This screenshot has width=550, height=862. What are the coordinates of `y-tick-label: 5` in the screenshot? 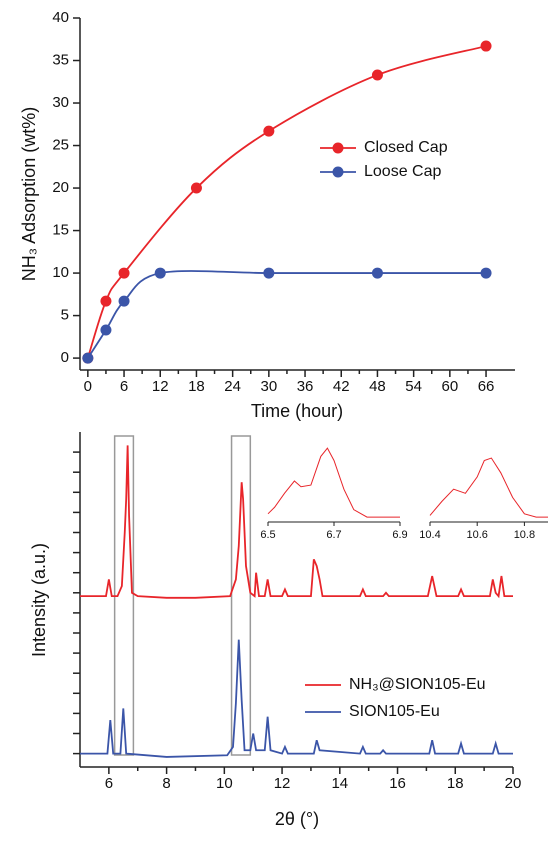 It's located at (65, 315).